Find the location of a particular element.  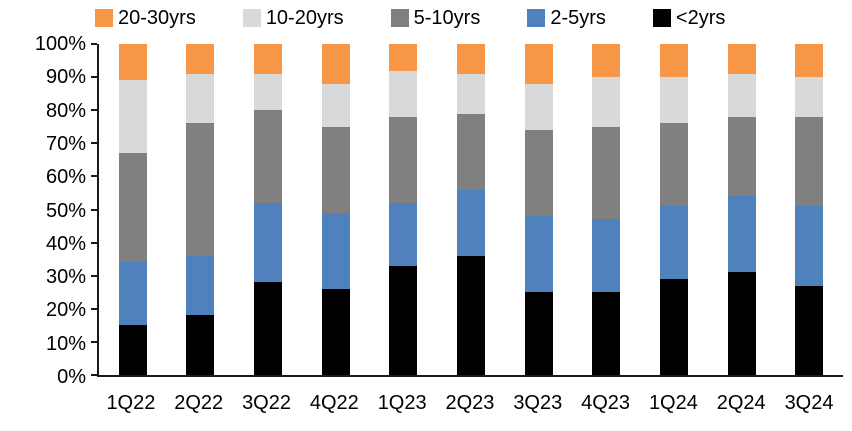

legend-label: 2-5yrs is located at coordinates (578, 17).